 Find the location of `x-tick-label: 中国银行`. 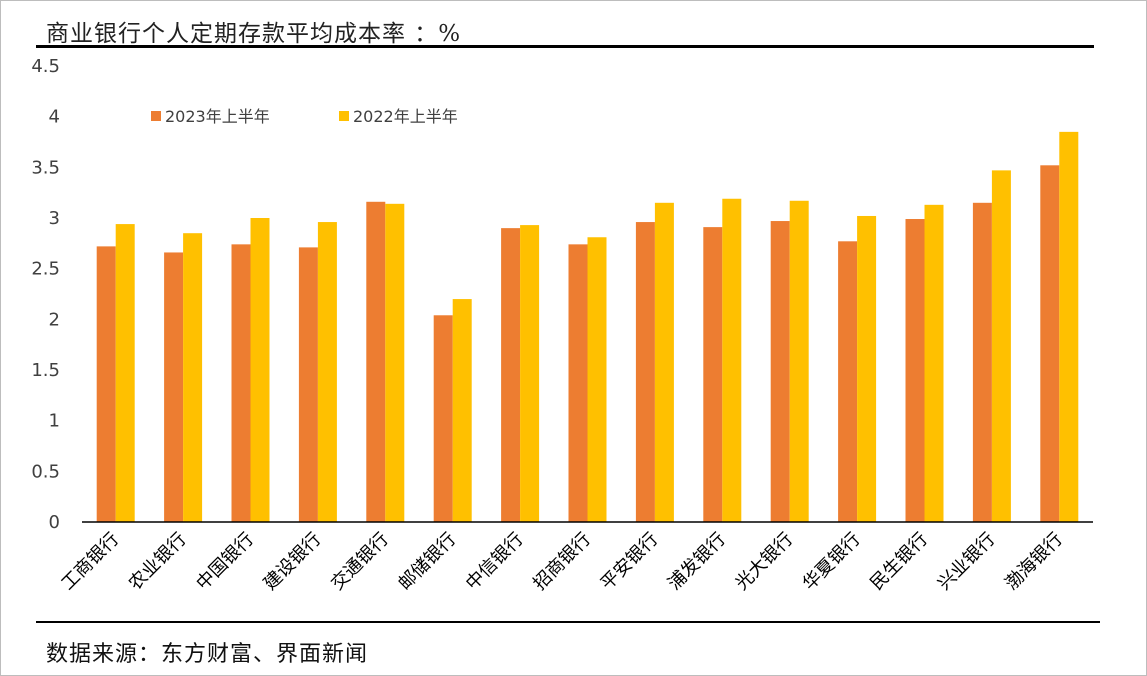

x-tick-label: 中国银行 is located at coordinates (225, 562).